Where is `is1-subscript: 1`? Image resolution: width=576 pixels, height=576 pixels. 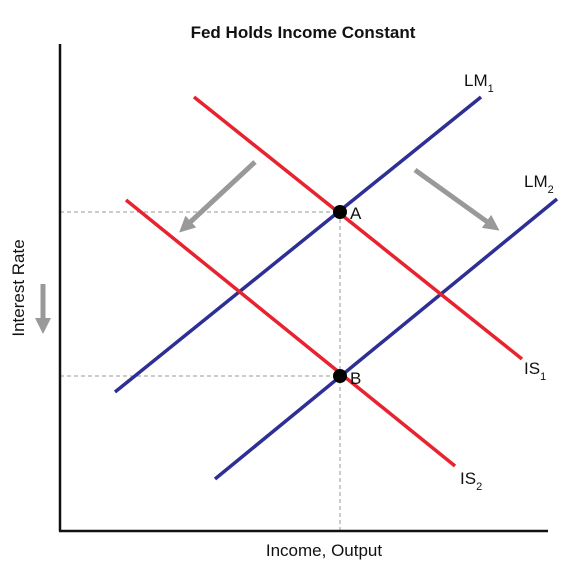
is1-subscript: 1 is located at coordinates (543, 377).